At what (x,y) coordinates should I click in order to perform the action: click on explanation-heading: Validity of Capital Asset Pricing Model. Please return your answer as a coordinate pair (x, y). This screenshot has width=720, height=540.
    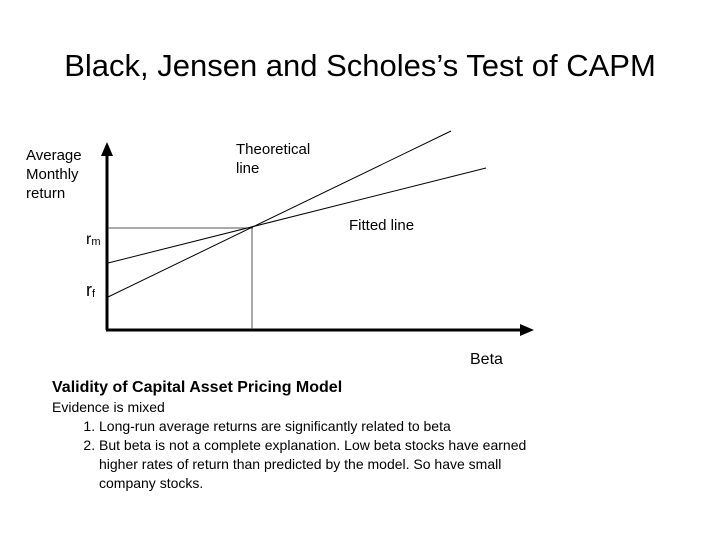
    Looking at the image, I should click on (197, 387).